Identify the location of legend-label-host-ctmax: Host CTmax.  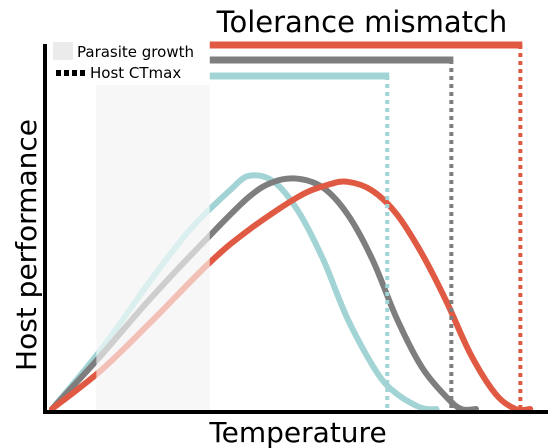
(135, 73).